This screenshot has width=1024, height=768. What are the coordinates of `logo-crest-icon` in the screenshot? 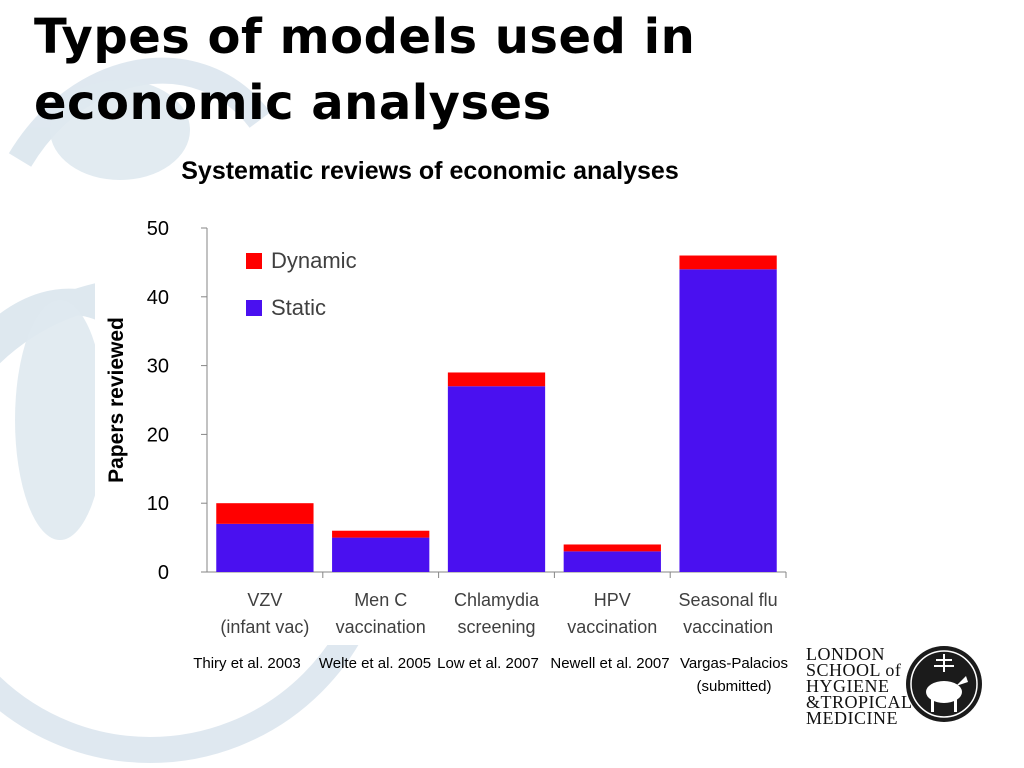 It's located at (944, 684).